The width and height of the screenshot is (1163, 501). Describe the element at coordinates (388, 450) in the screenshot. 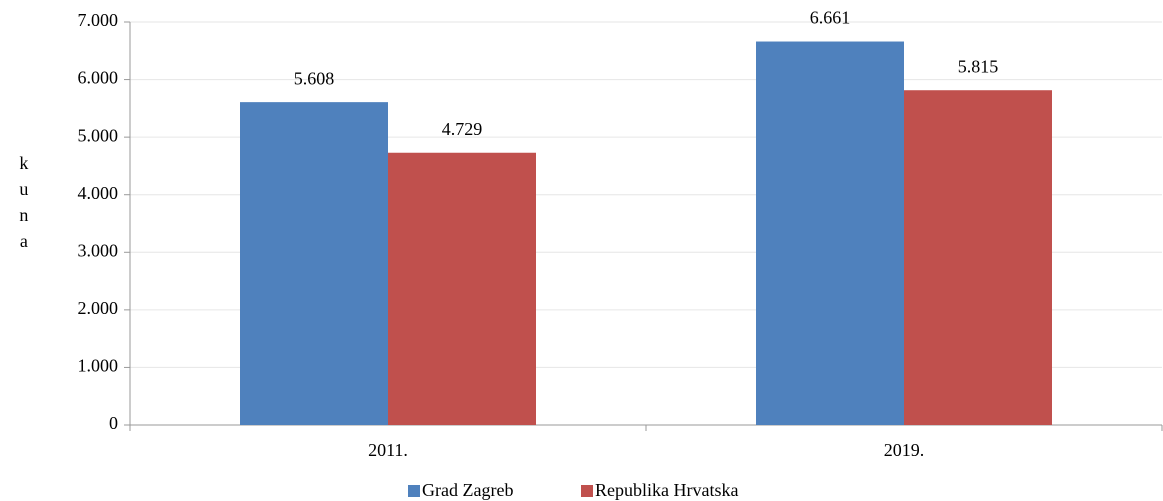

I see `x-tick-label: 2011.` at that location.